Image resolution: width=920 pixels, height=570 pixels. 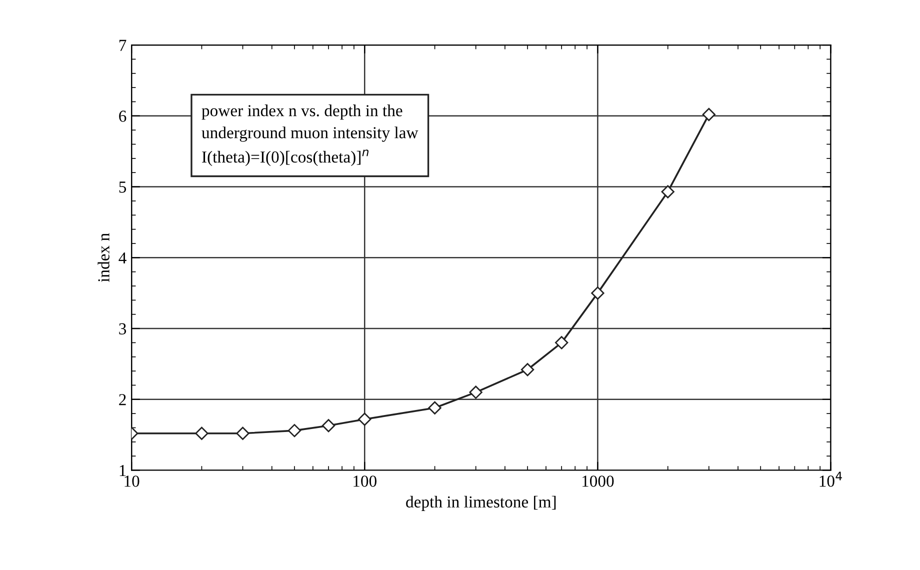 What do you see at coordinates (104, 257) in the screenshot?
I see `y-axis-title: index n` at bounding box center [104, 257].